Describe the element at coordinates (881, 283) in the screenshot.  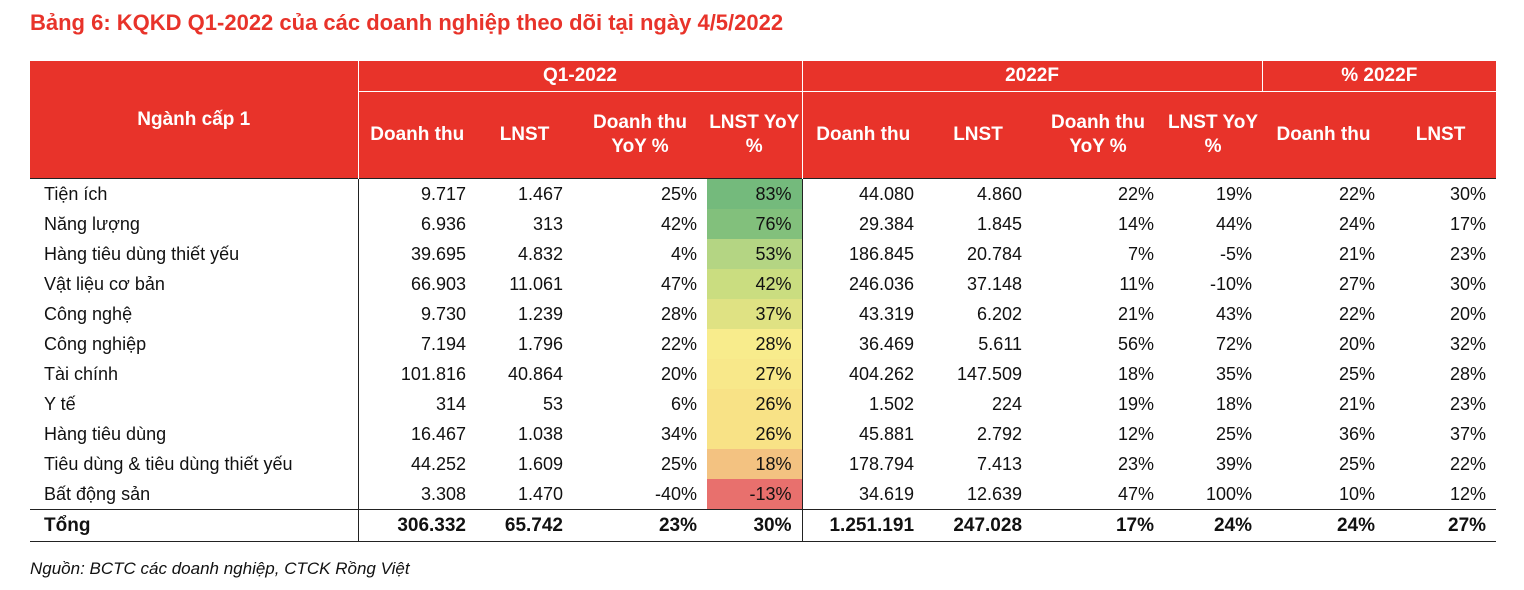
I see `f-revenue-cell: 246.036` at that location.